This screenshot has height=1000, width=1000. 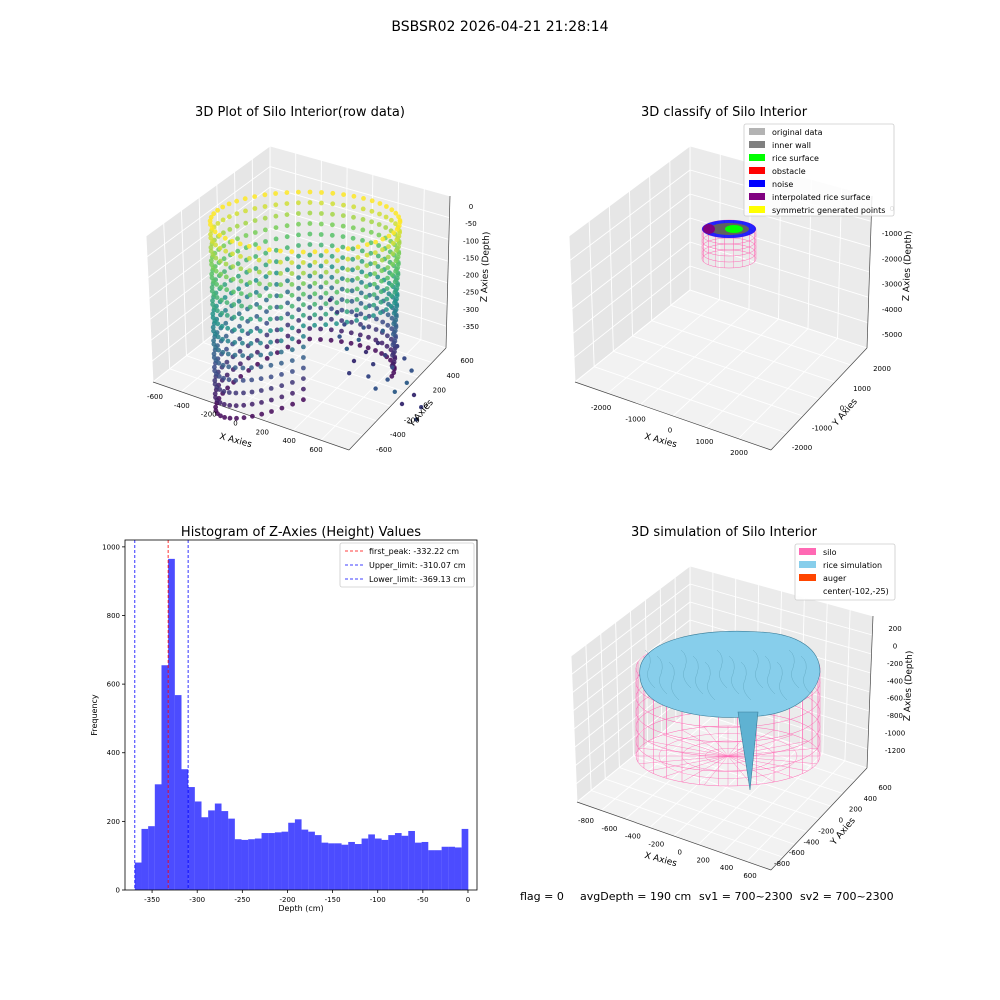 I want to click on x-tick-label: -600, so click(x=155, y=397).